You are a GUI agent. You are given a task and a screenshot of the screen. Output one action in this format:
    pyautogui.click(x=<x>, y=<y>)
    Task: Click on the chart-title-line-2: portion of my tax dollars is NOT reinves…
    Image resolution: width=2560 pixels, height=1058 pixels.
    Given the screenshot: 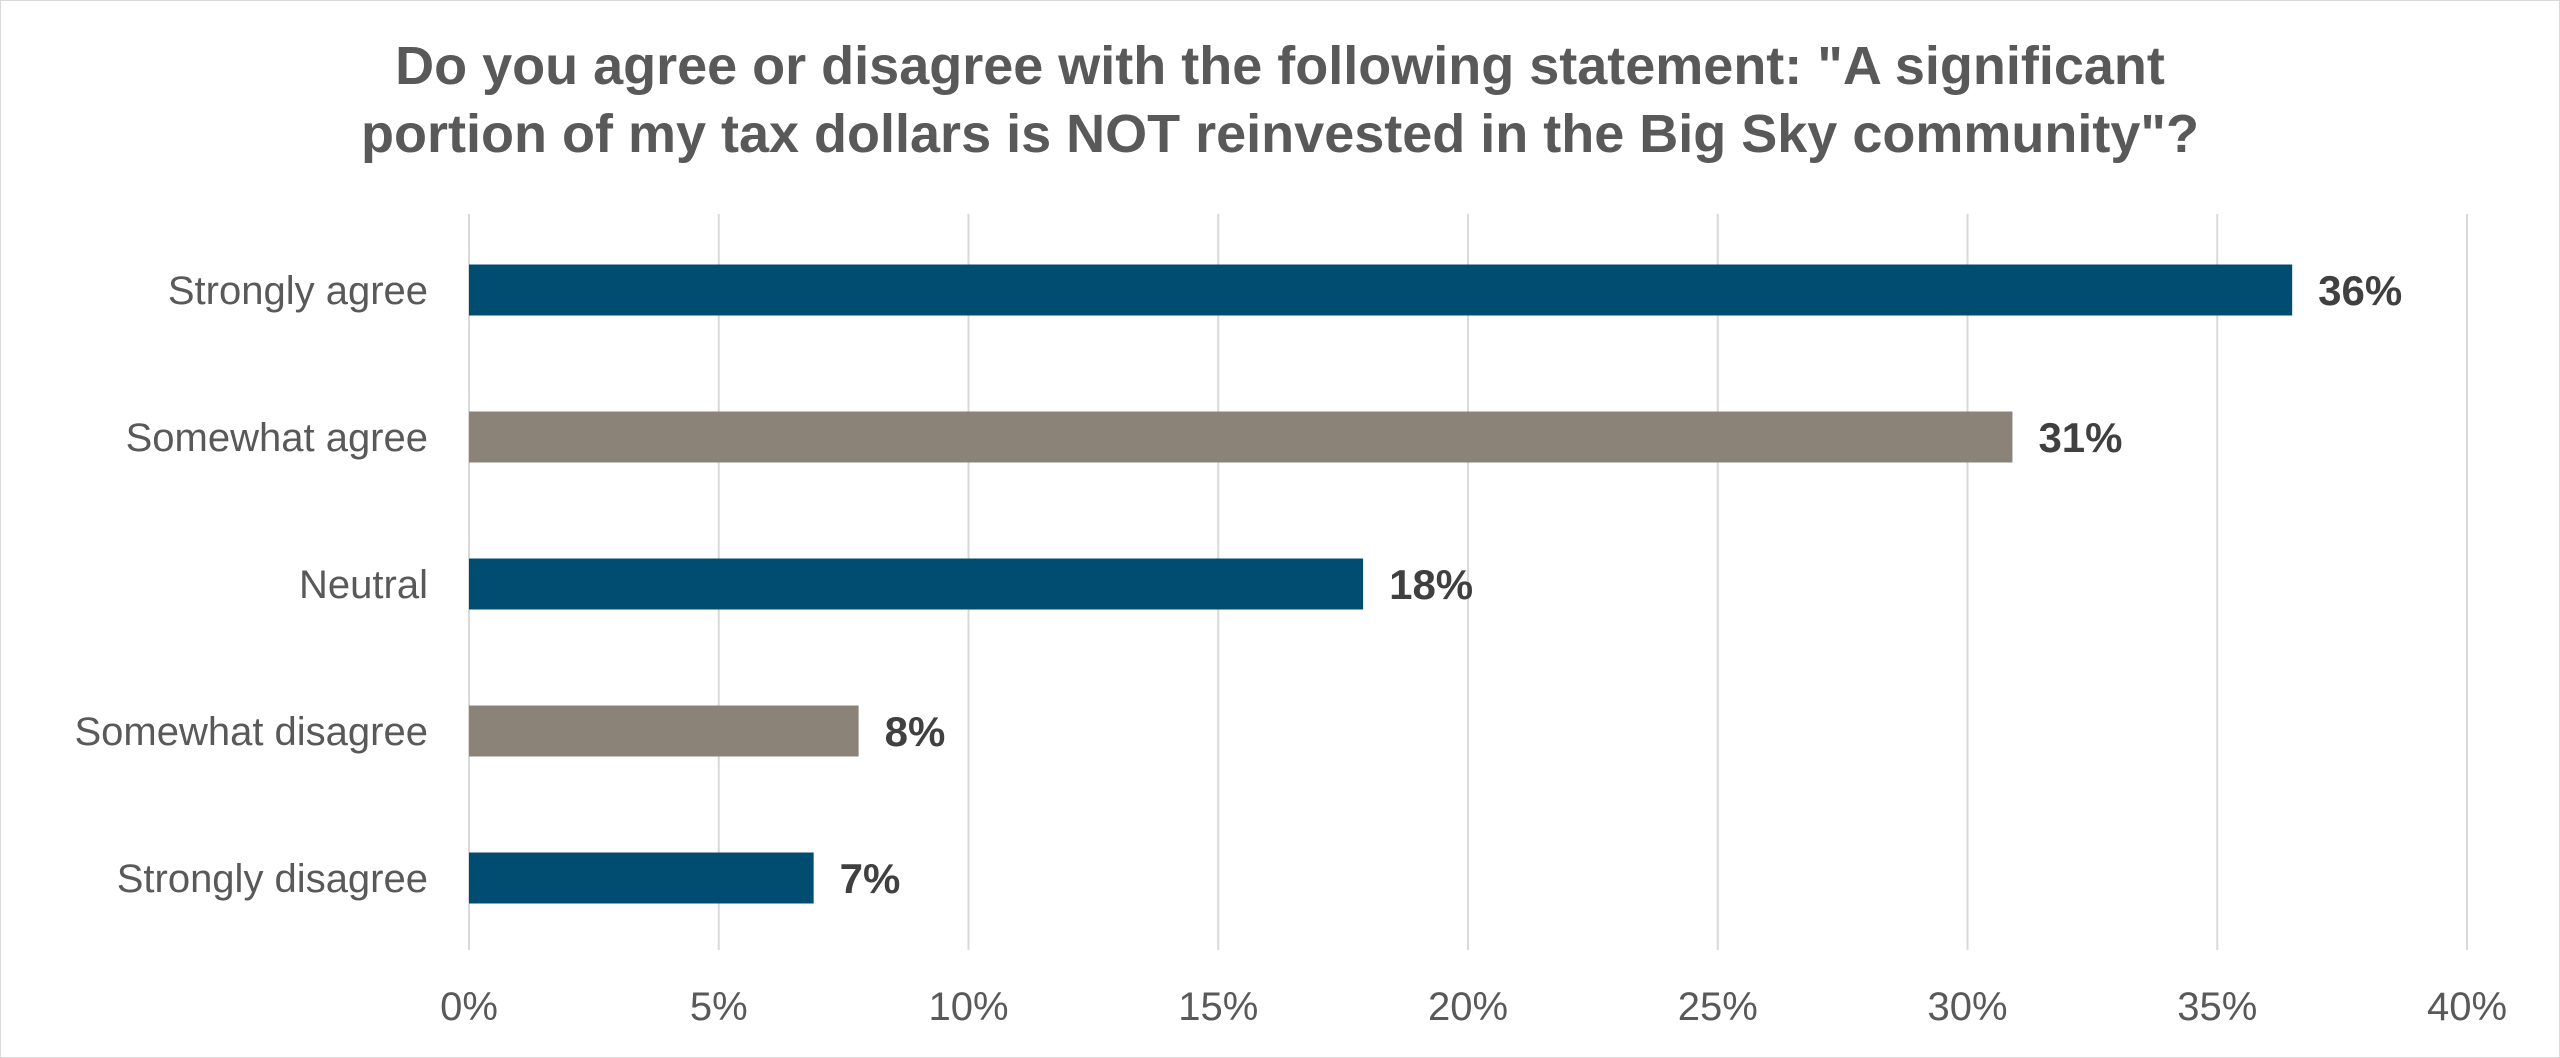 What is the action you would take?
    pyautogui.click(x=1280, y=134)
    